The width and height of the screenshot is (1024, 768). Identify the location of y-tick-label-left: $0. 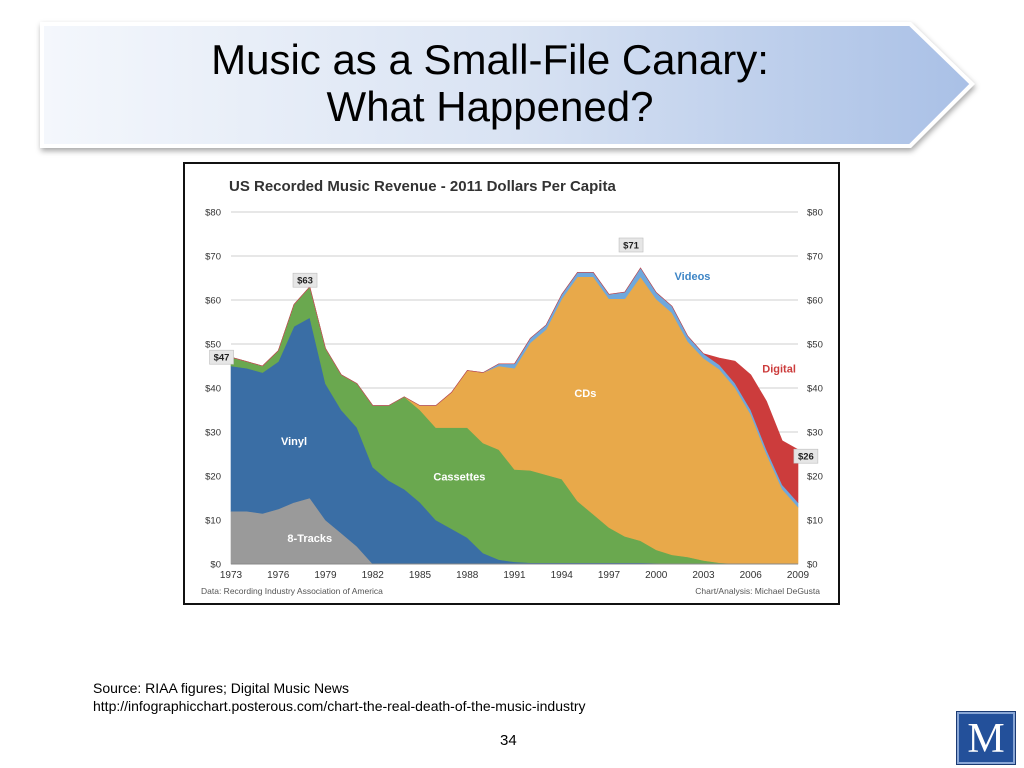
(215, 565).